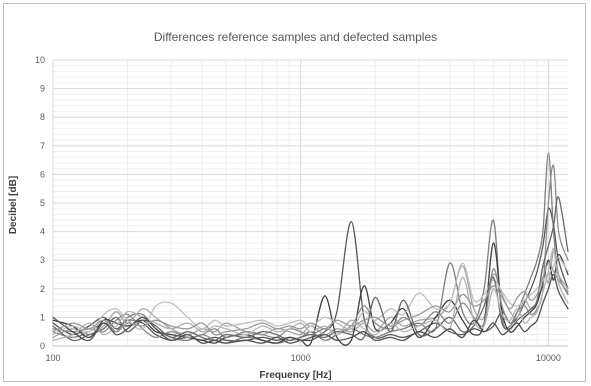  What do you see at coordinates (52, 358) in the screenshot?
I see `x-tick-label: 100` at bounding box center [52, 358].